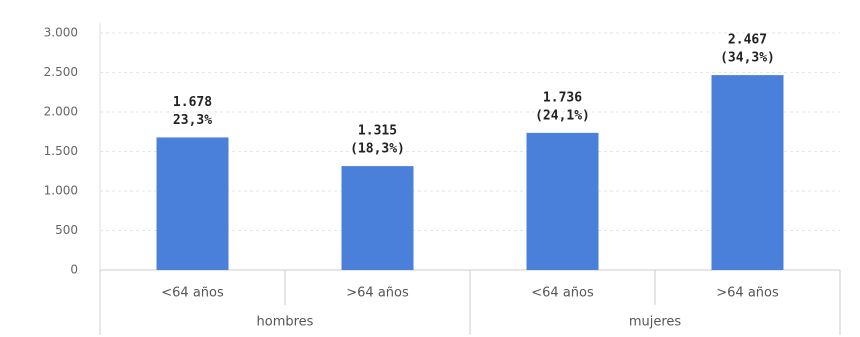  What do you see at coordinates (562, 97) in the screenshot?
I see `data-label: 1.736` at bounding box center [562, 97].